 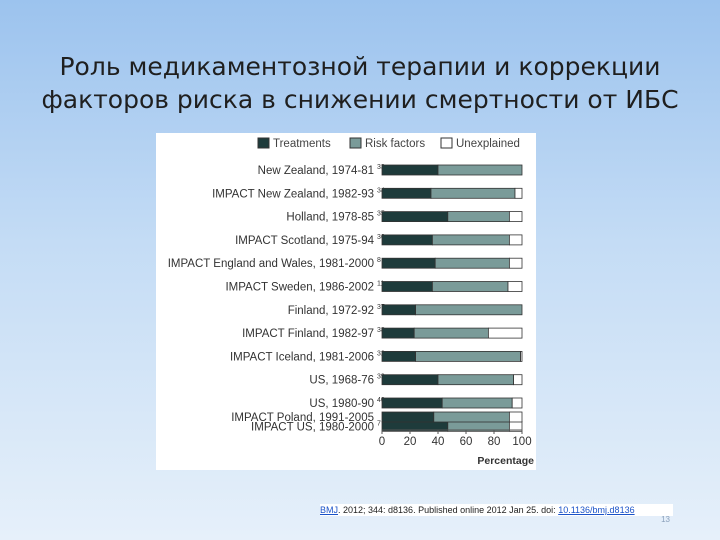 What do you see at coordinates (665, 519) in the screenshot?
I see `page-number: 13` at bounding box center [665, 519].